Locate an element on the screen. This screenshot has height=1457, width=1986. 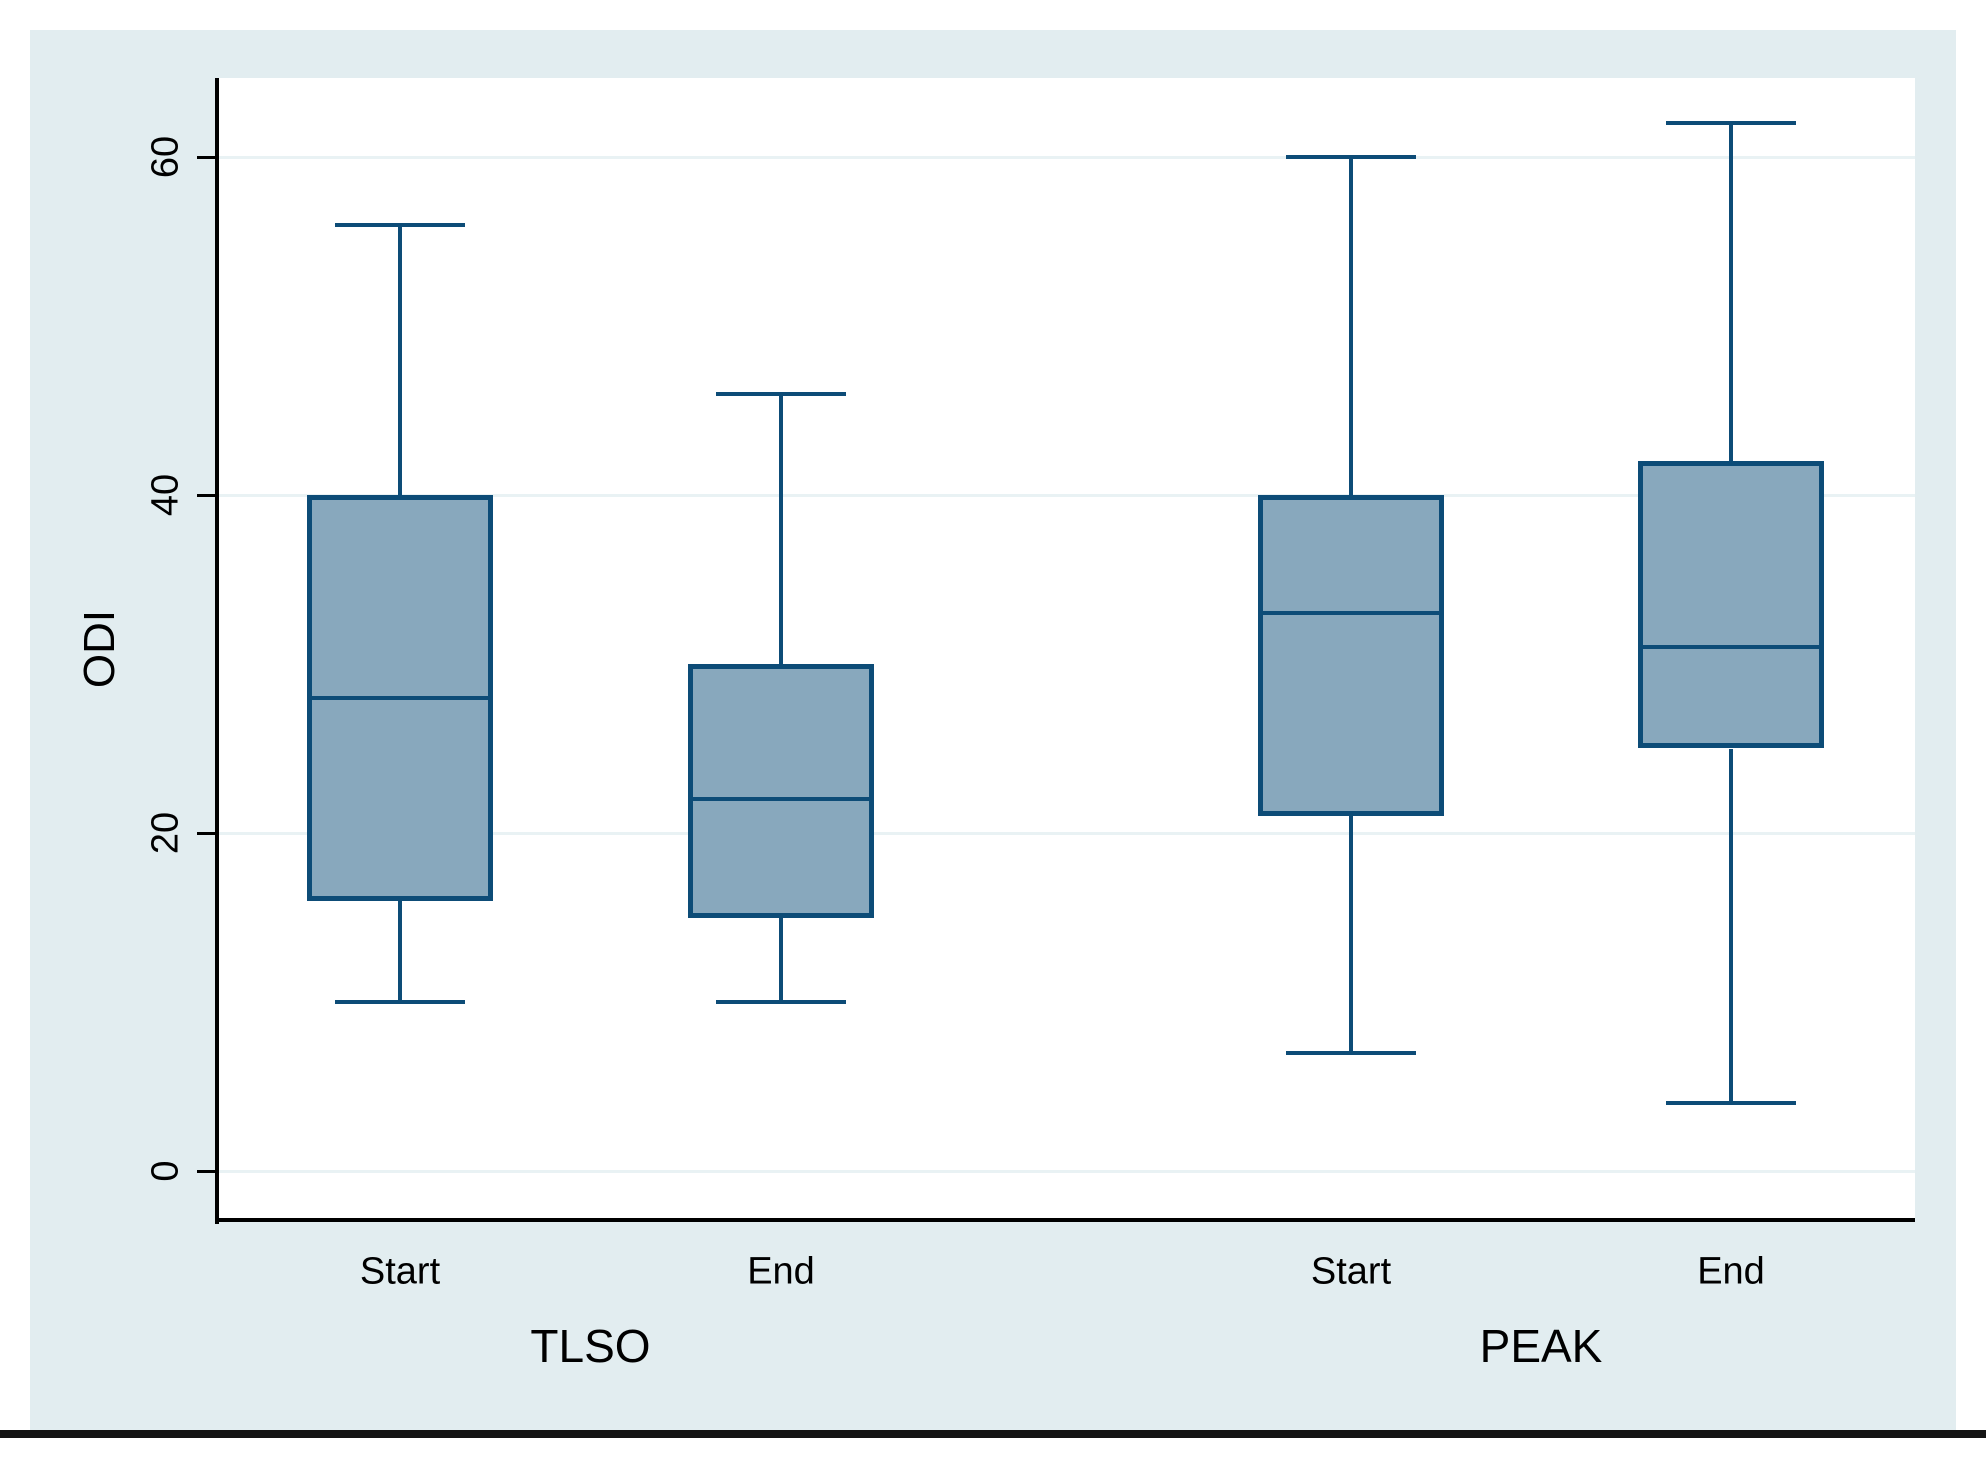
y-tick-label: 60 is located at coordinates (165, 157).